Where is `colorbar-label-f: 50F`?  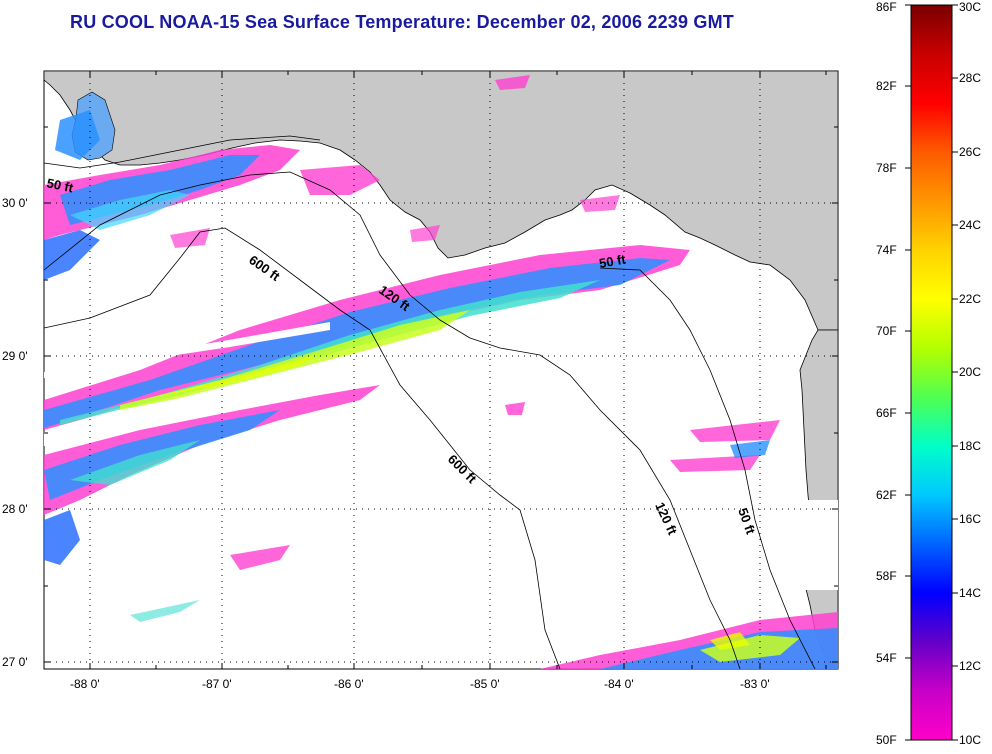 colorbar-label-f: 50F is located at coordinates (886, 740).